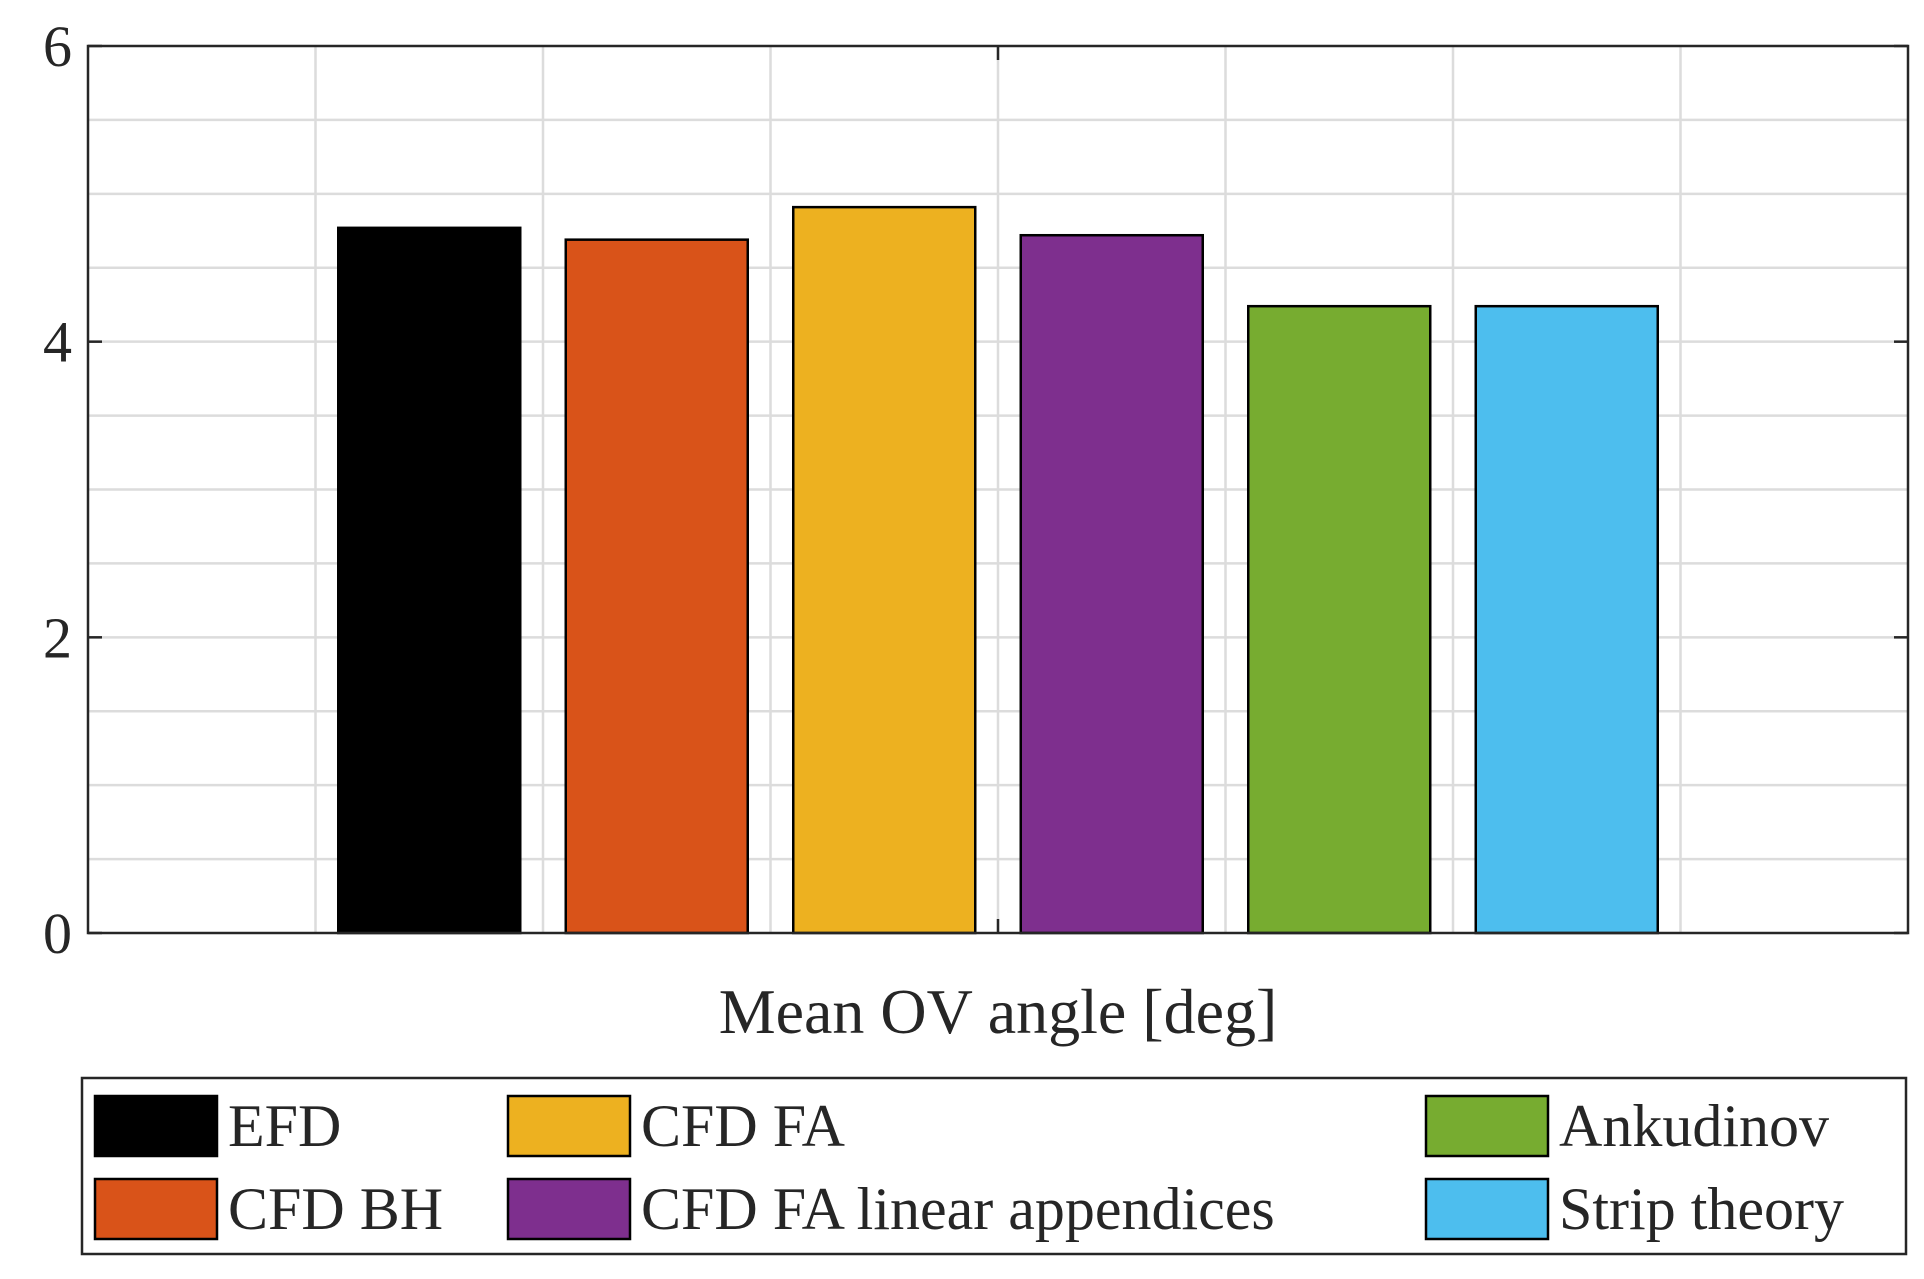 The image size is (1924, 1279). I want to click on legend-frame, so click(994, 1166).